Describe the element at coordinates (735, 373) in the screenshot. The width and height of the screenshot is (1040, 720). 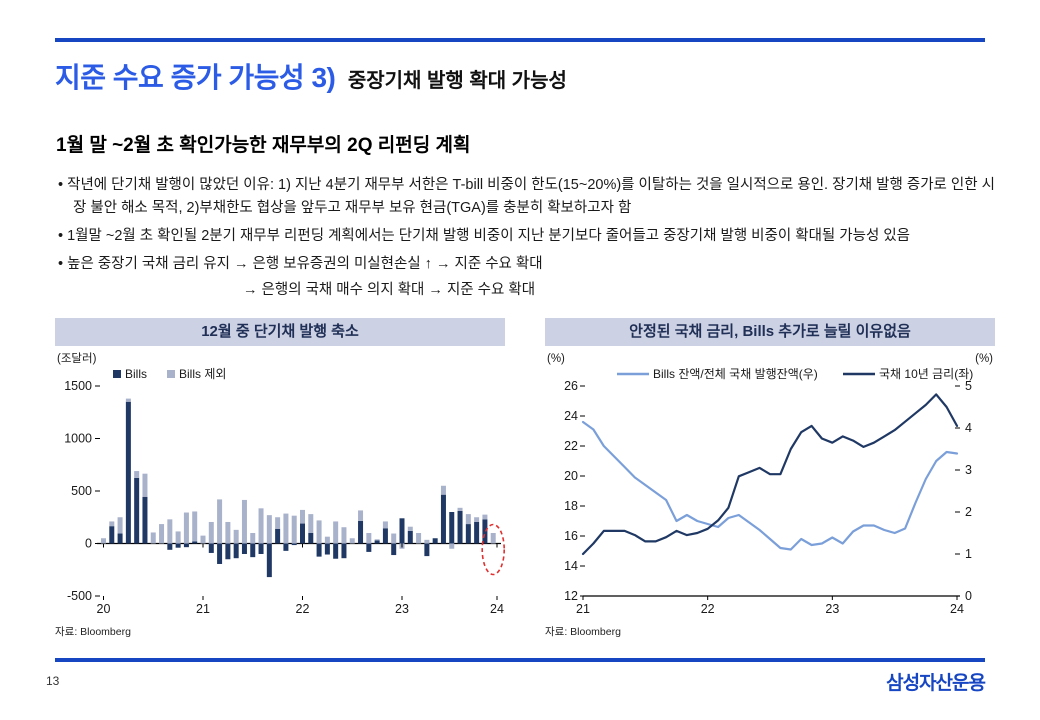
I see `svg-text: Bills 잔액/전체 국채 발행잔액(우)` at that location.